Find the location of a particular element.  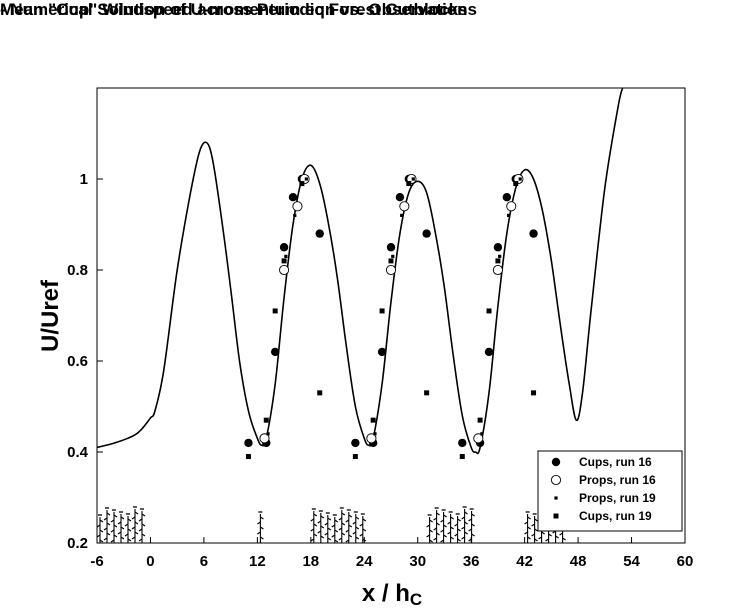

x-tick-label-10: 54 is located at coordinates (631, 561).